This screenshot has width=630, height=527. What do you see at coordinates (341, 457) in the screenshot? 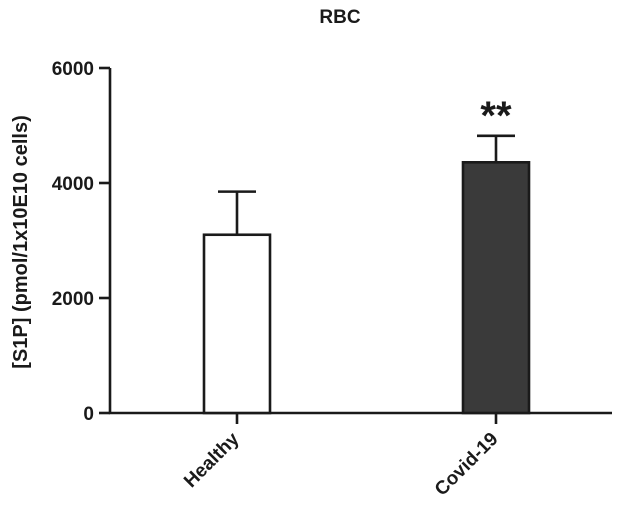
I see `x-ticks-group: Healthy Covid-19` at bounding box center [341, 457].